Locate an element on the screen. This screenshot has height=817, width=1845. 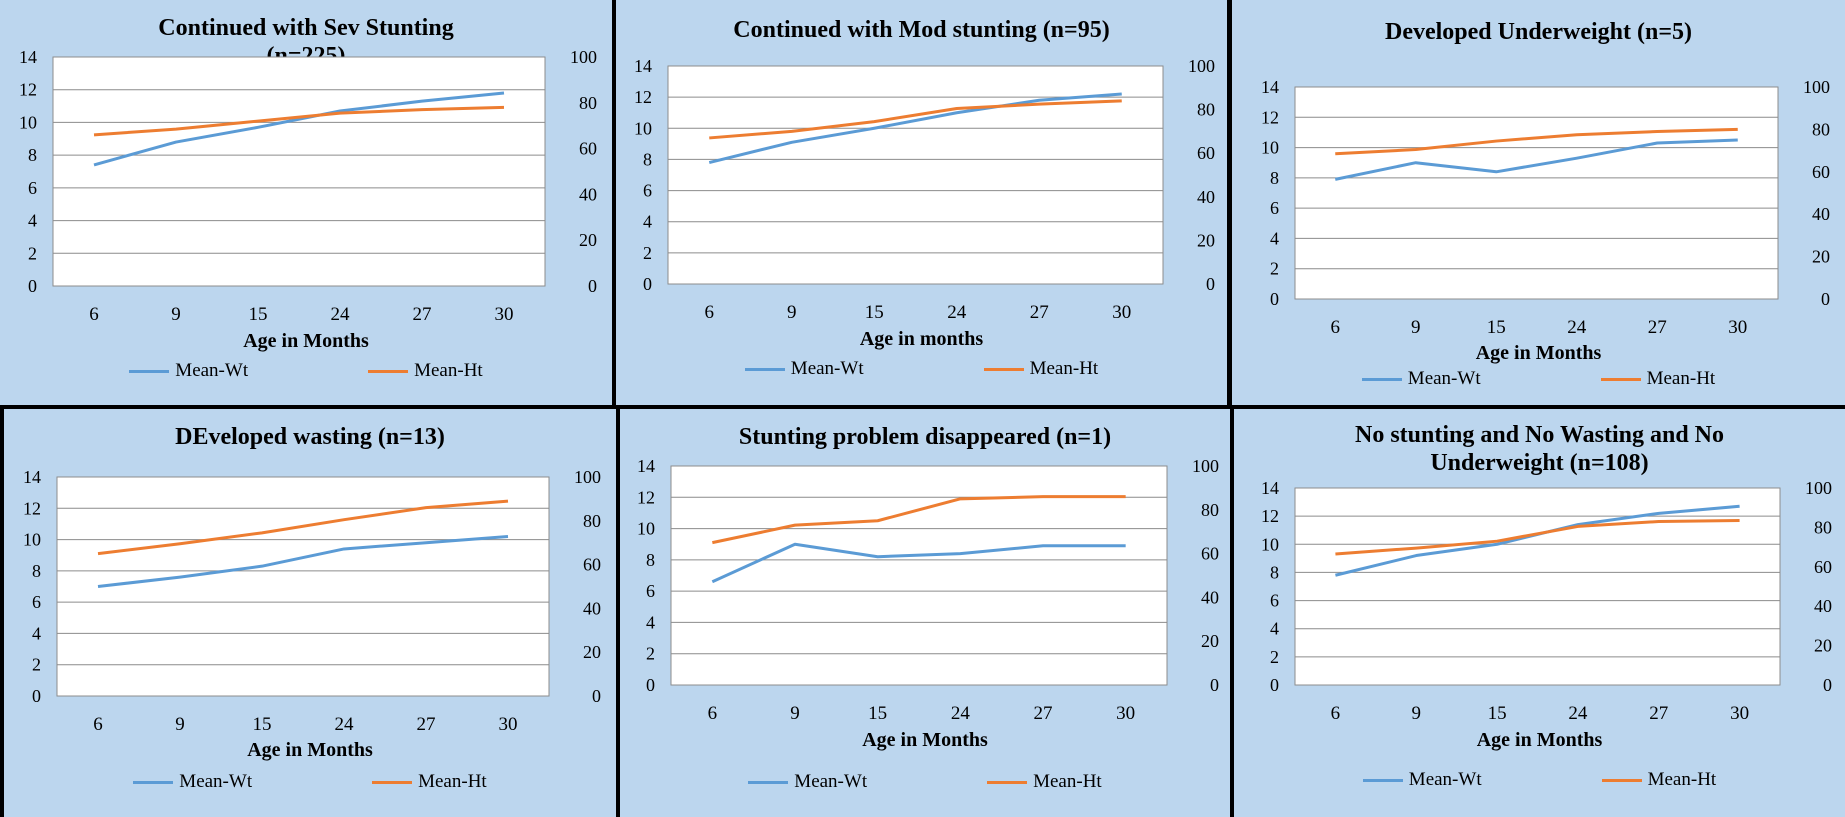
x-axis-label: Age in months is located at coordinates (921, 339).